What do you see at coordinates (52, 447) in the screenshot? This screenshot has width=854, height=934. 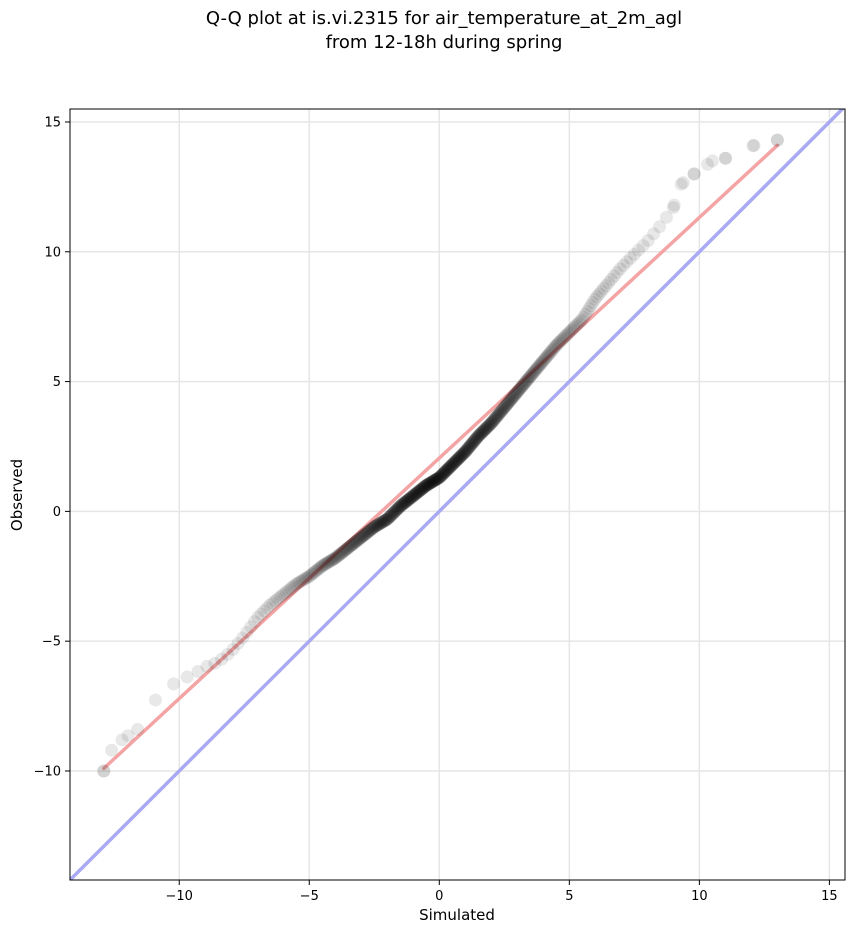 I see `y-axis-ticks: −10 −5 0 5 10 15` at bounding box center [52, 447].